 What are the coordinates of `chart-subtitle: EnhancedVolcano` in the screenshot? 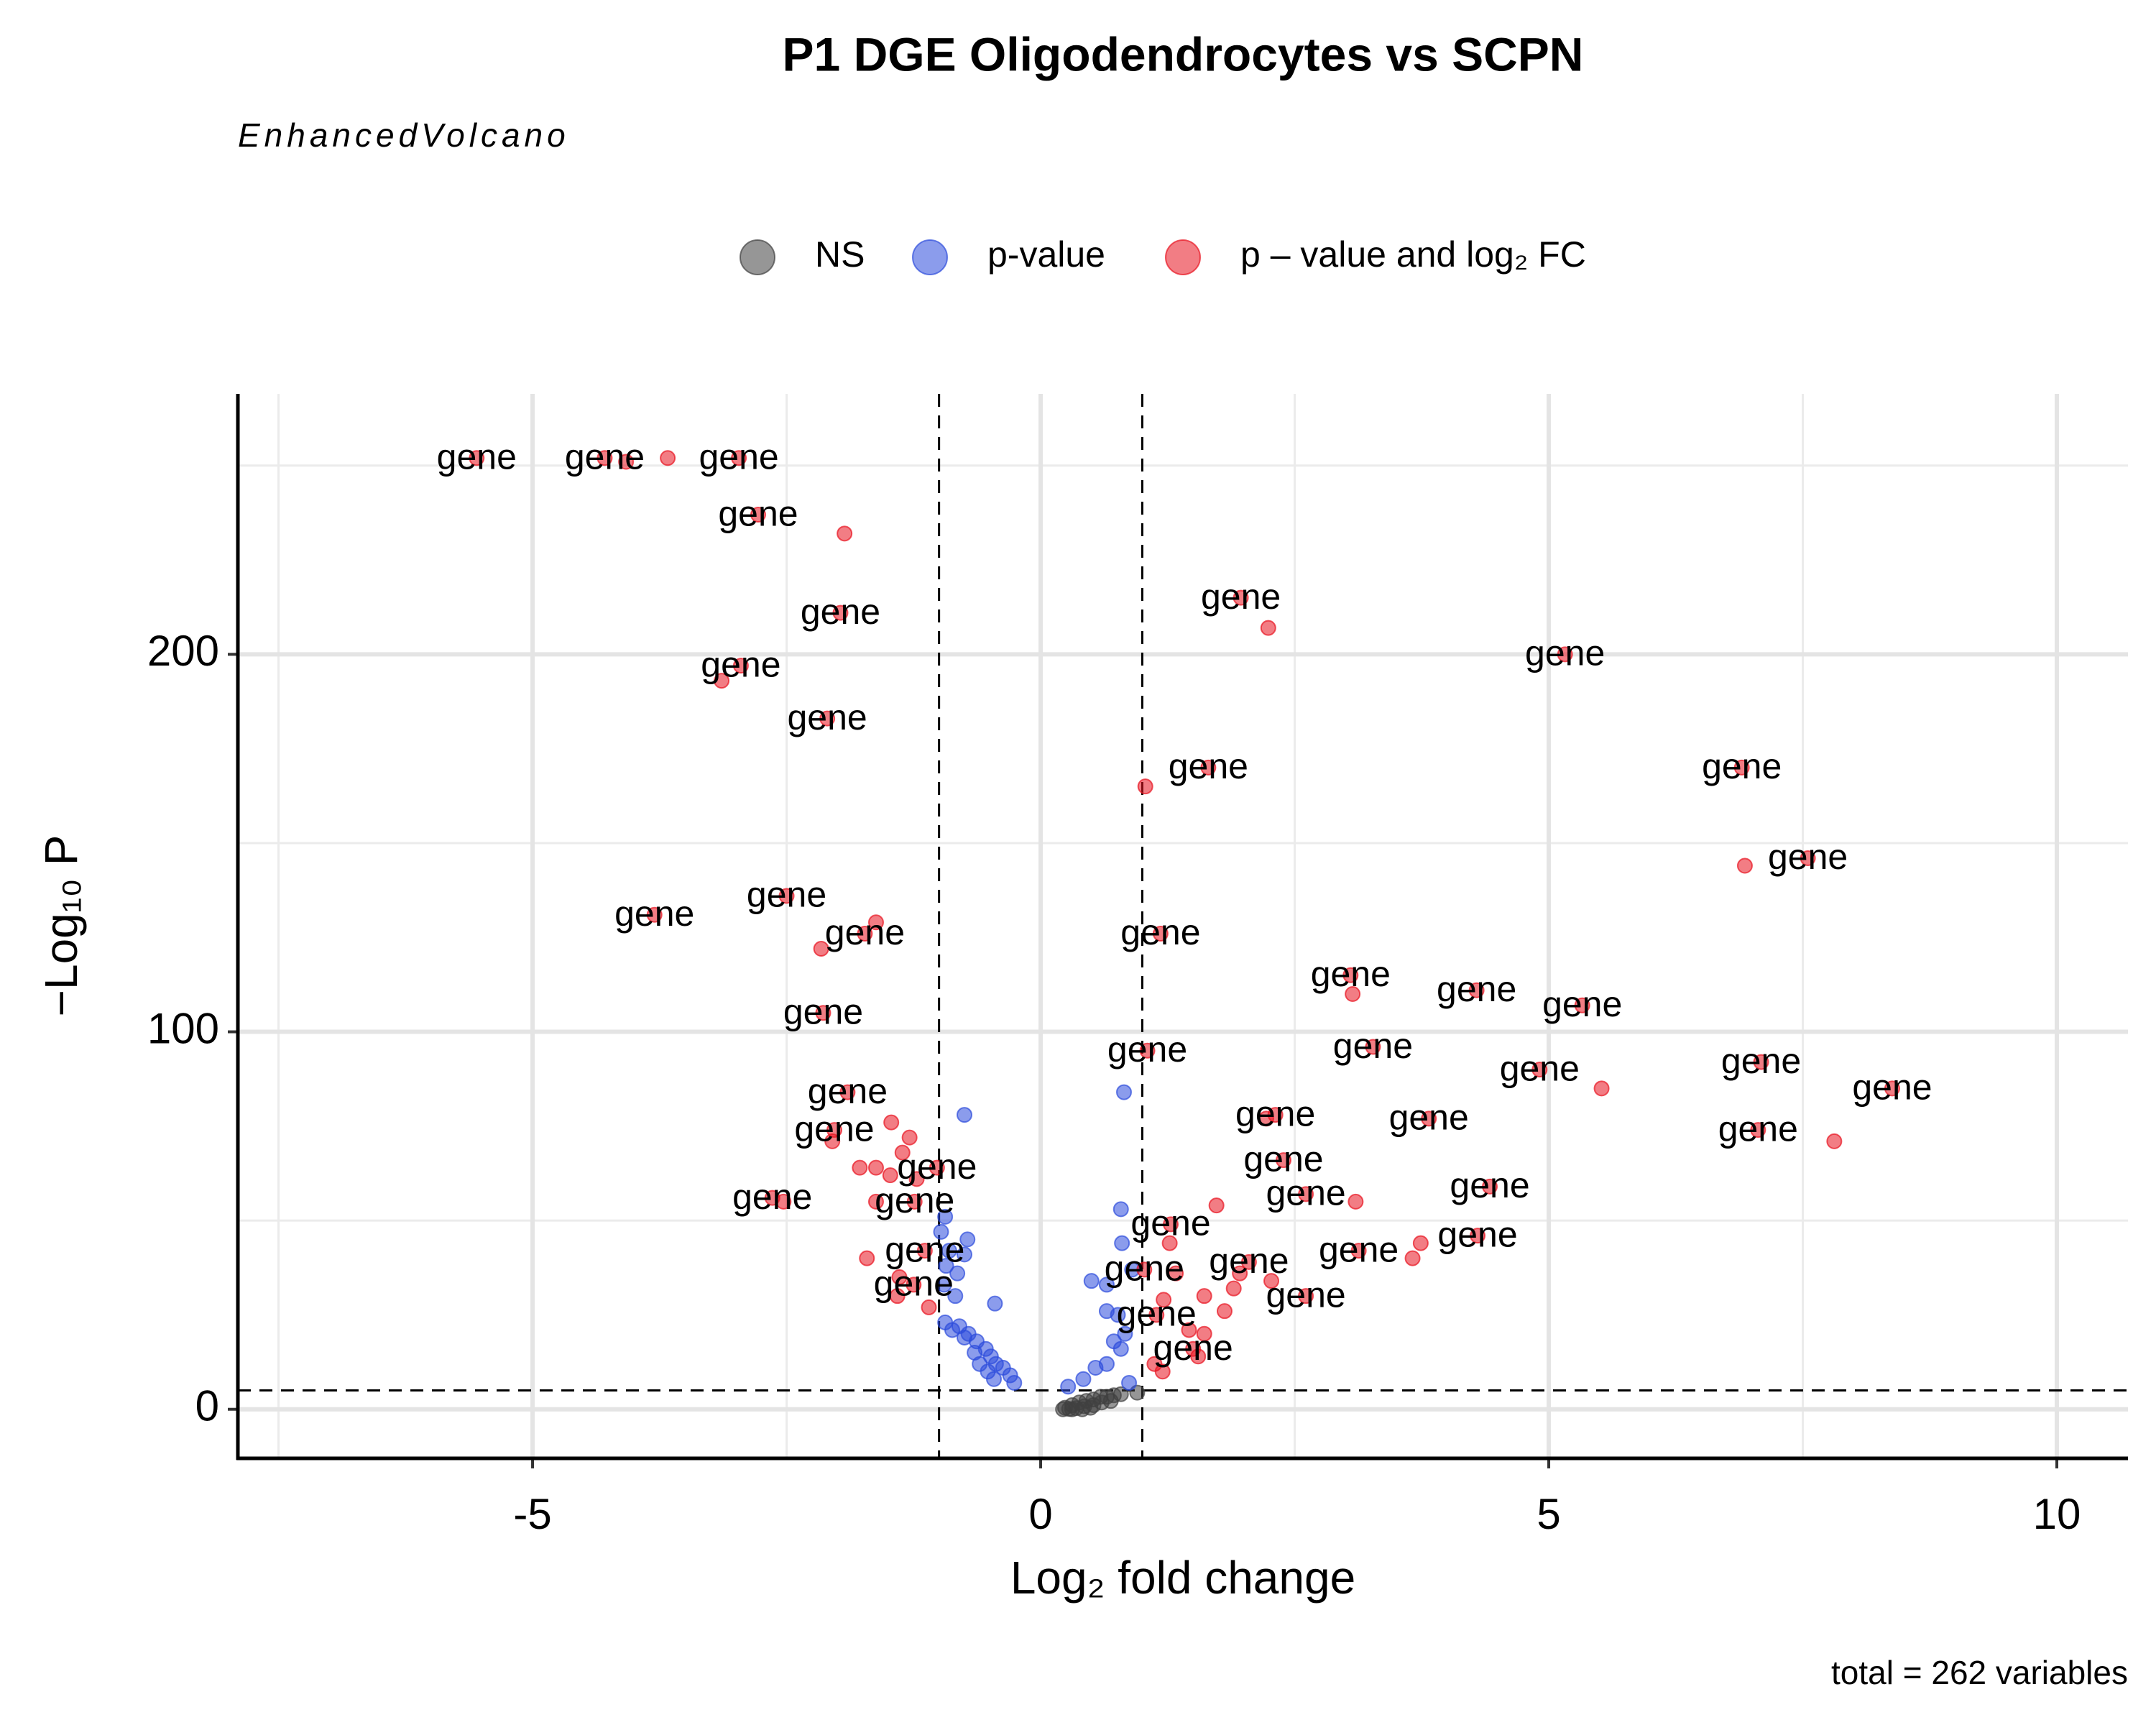 It's located at (404, 135).